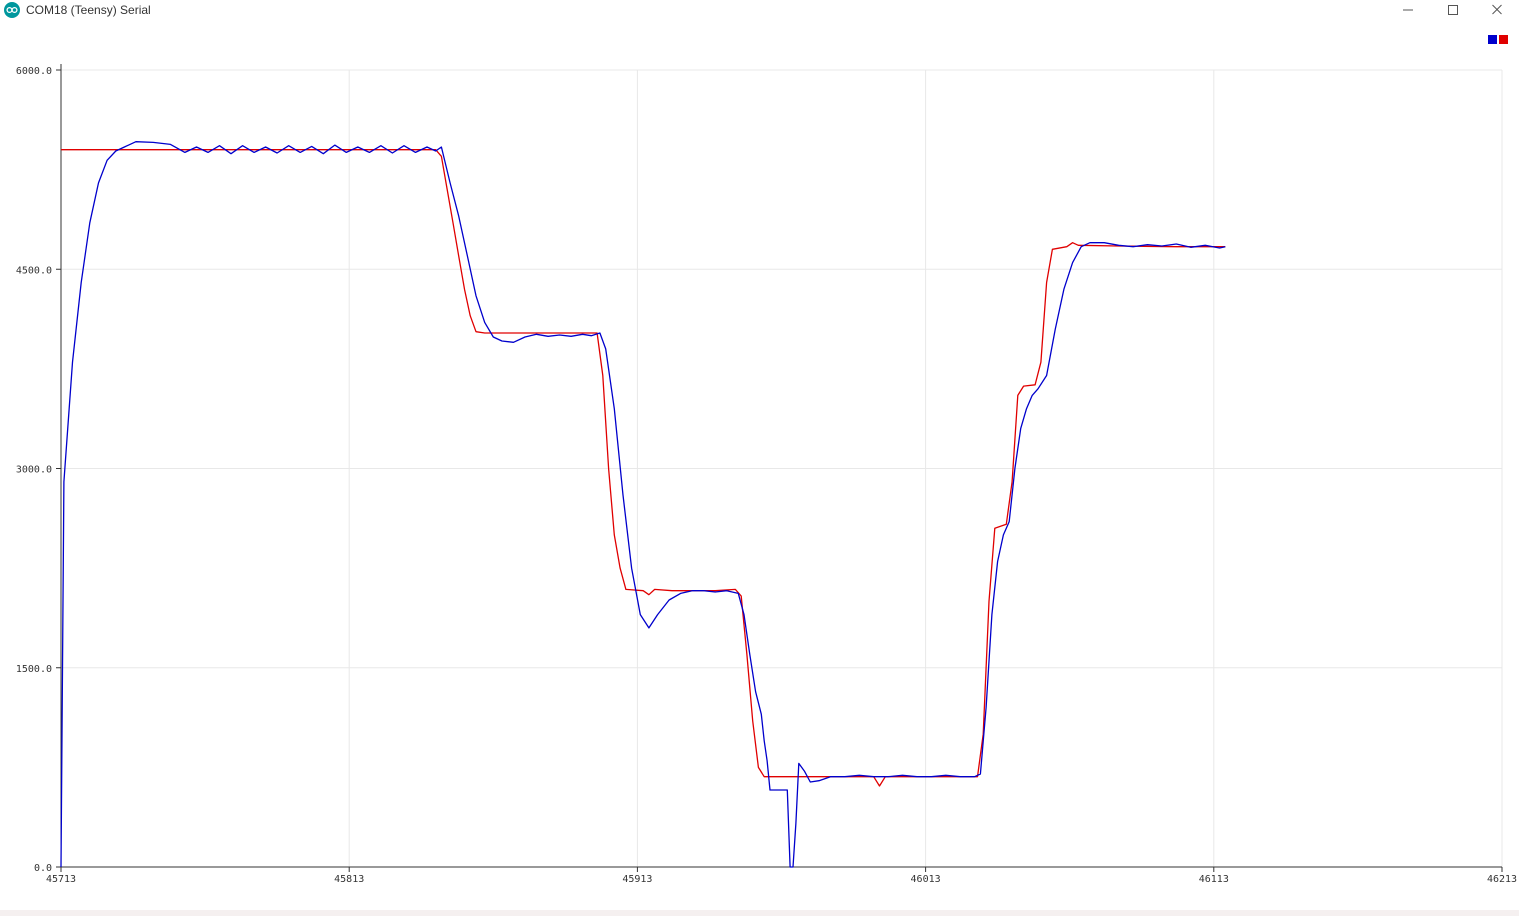 This screenshot has width=1519, height=916. Describe the element at coordinates (43, 868) in the screenshot. I see `y-tick-label: 0.0` at that location.